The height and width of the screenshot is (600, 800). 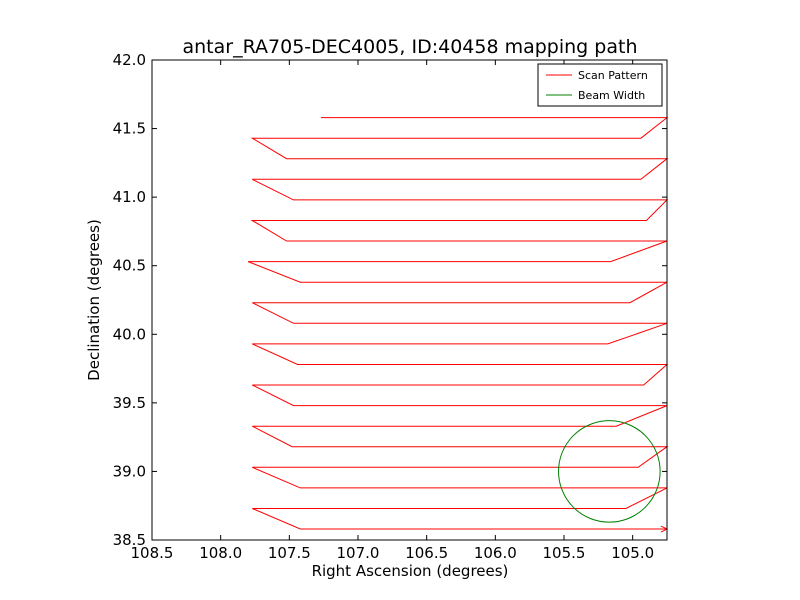 What do you see at coordinates (358, 553) in the screenshot?
I see `x-tick-label: 107.0` at bounding box center [358, 553].